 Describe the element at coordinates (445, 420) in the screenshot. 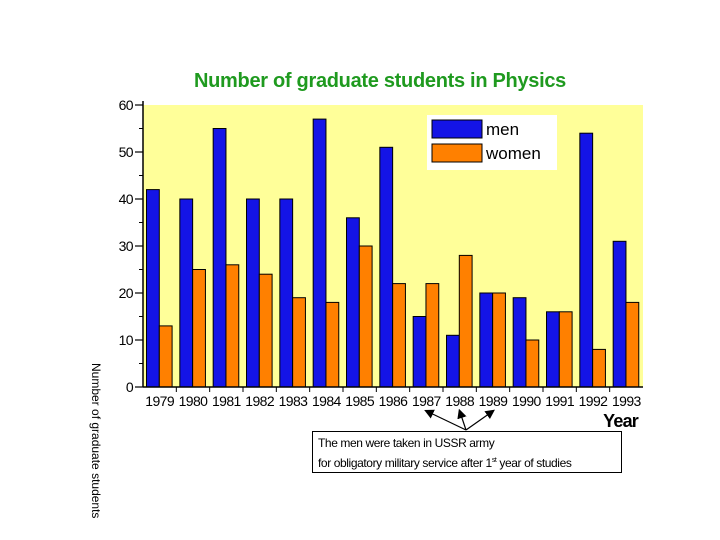

I see `annotation-arrow-1987` at that location.